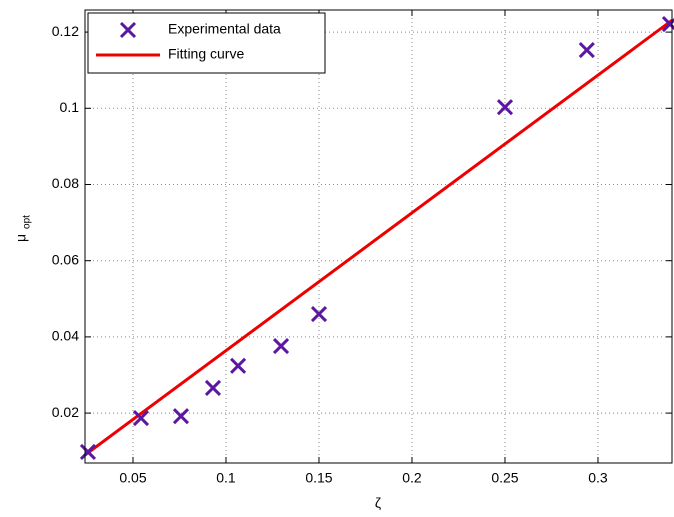 The height and width of the screenshot is (517, 674). Describe the element at coordinates (206, 54) in the screenshot. I see `legend-label: Fitting curve` at that location.